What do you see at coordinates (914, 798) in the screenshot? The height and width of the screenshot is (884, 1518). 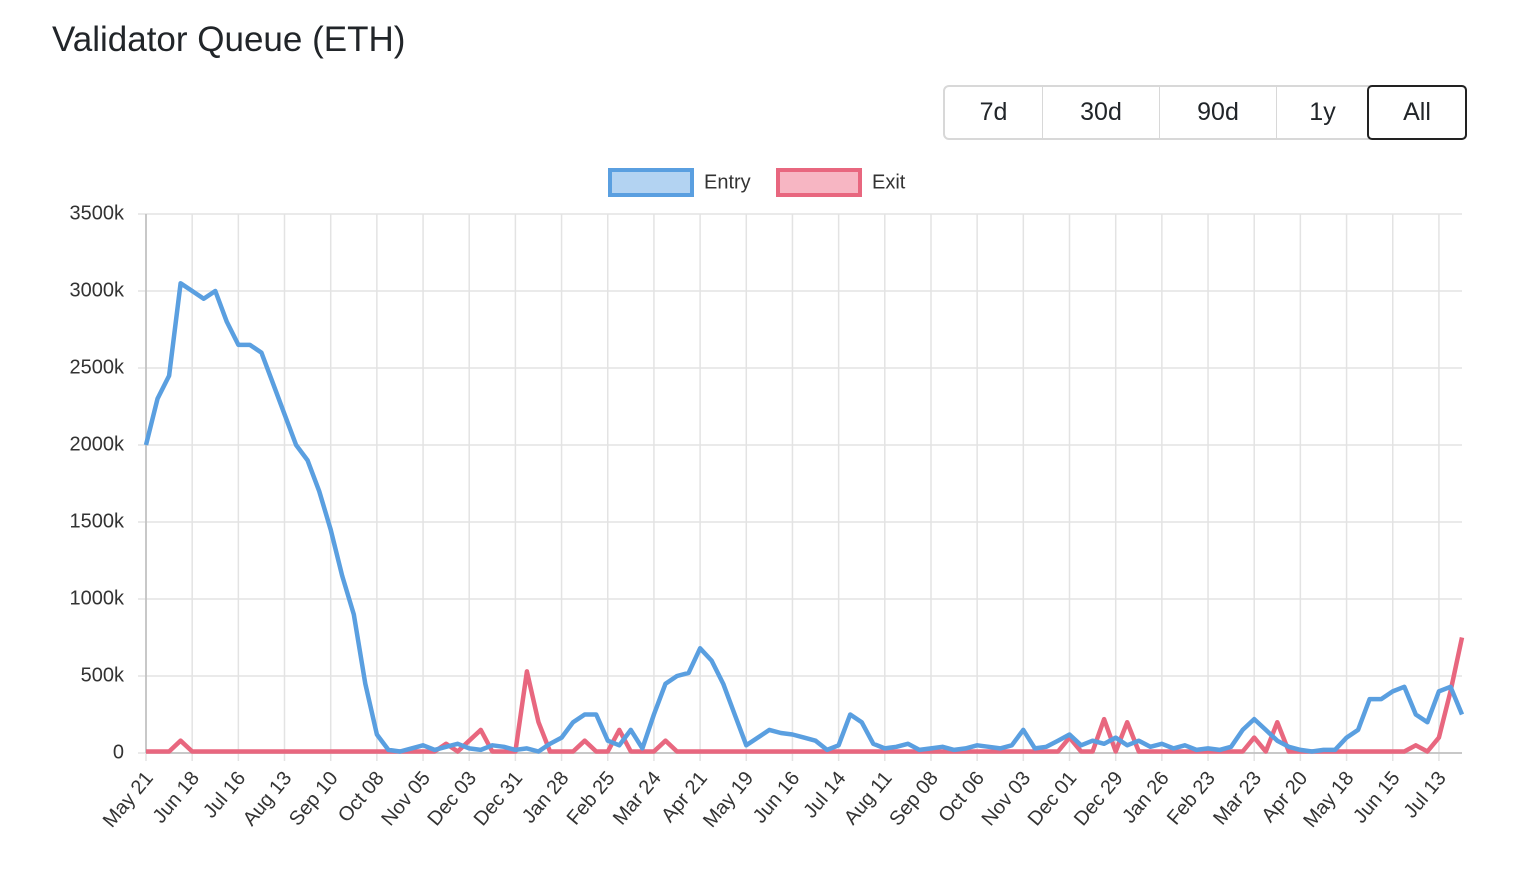 I see `x-tick-label: Sep 08` at bounding box center [914, 798].